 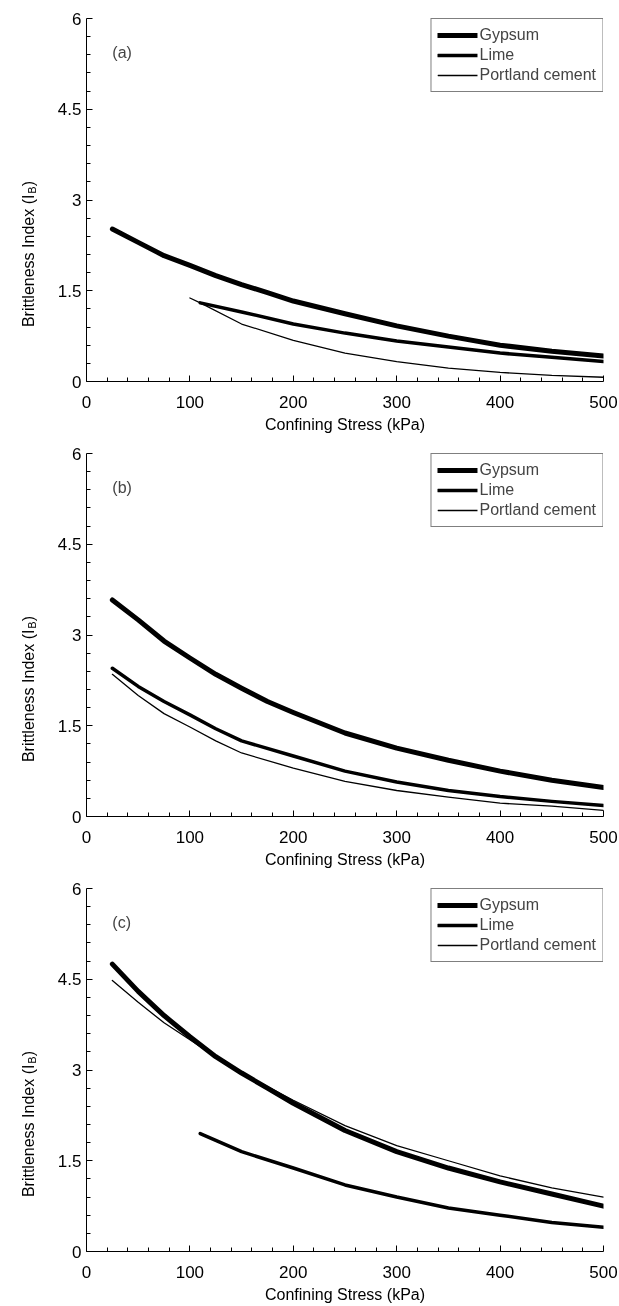 What do you see at coordinates (122, 52) in the screenshot?
I see `annotation: (a)` at bounding box center [122, 52].